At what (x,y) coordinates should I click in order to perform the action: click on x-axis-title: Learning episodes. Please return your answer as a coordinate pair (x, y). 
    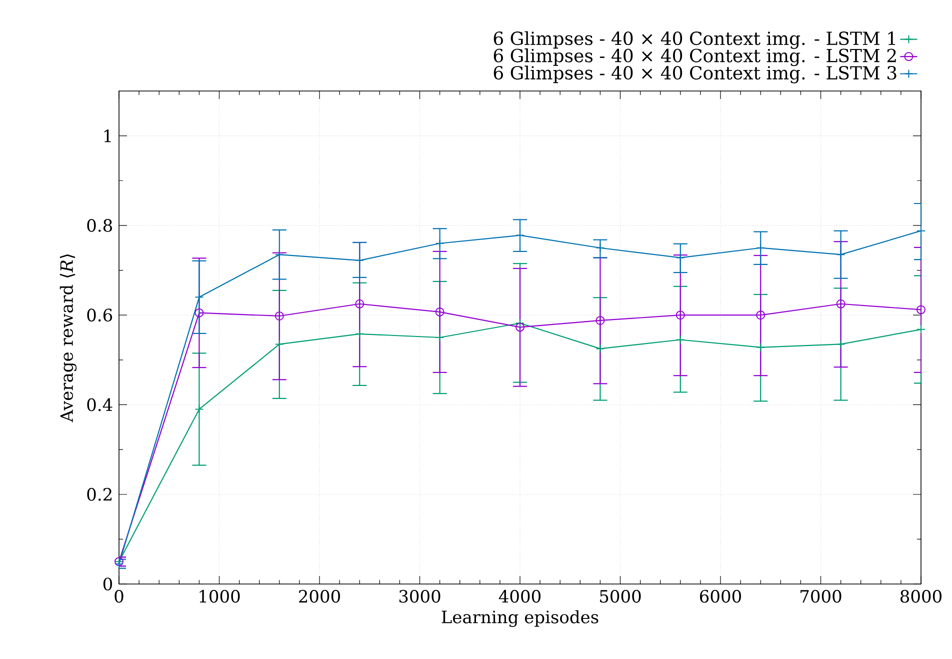
    Looking at the image, I should click on (520, 618).